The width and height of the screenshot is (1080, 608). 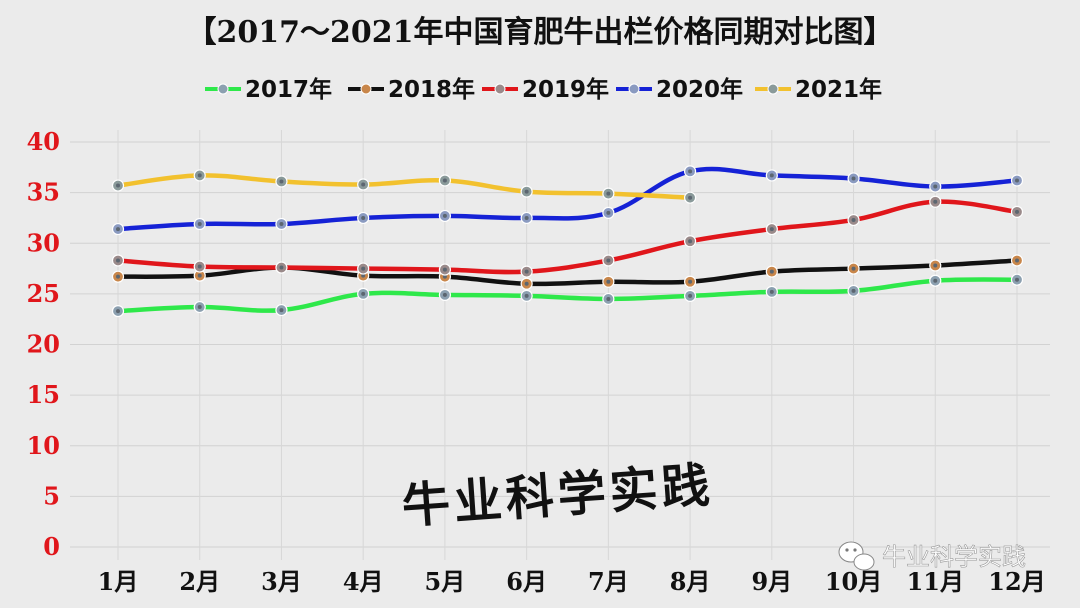 What do you see at coordinates (363, 581) in the screenshot?
I see `x-tick-label: 4月` at bounding box center [363, 581].